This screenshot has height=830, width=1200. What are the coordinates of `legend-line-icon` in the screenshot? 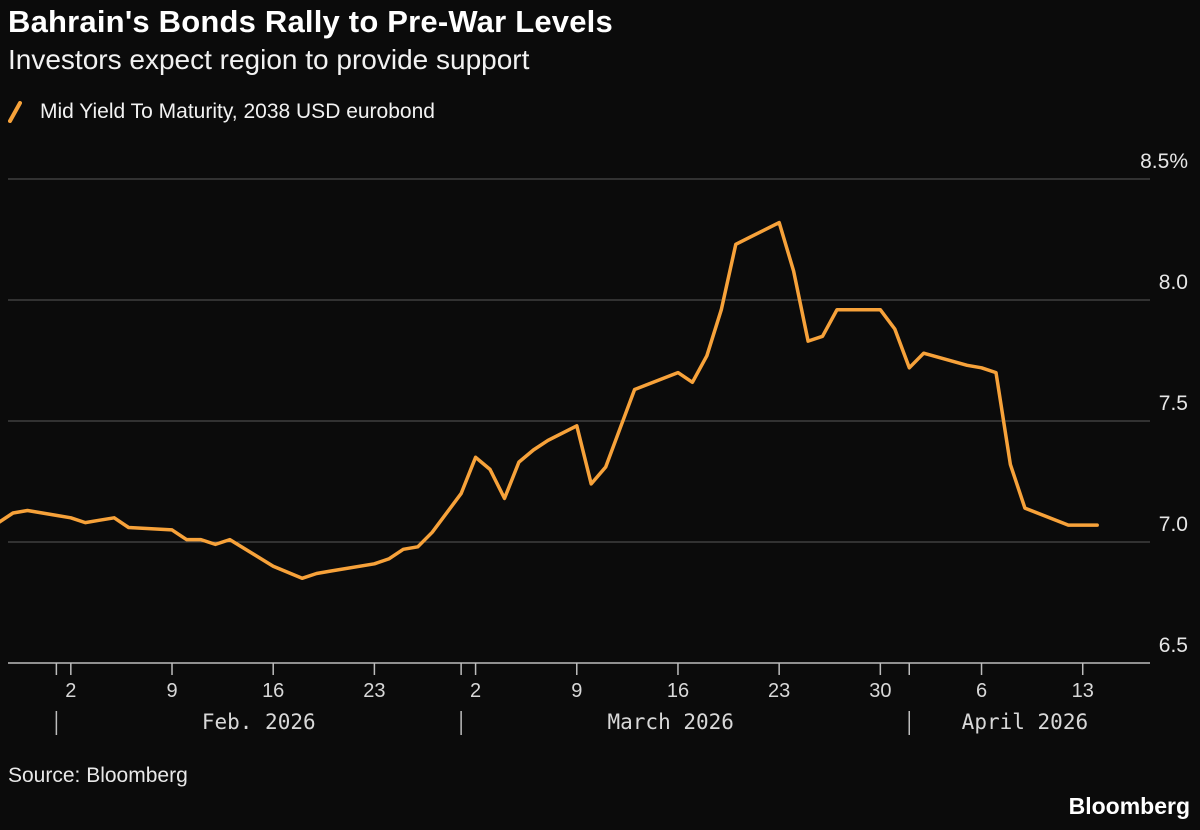 It's located at (15, 112).